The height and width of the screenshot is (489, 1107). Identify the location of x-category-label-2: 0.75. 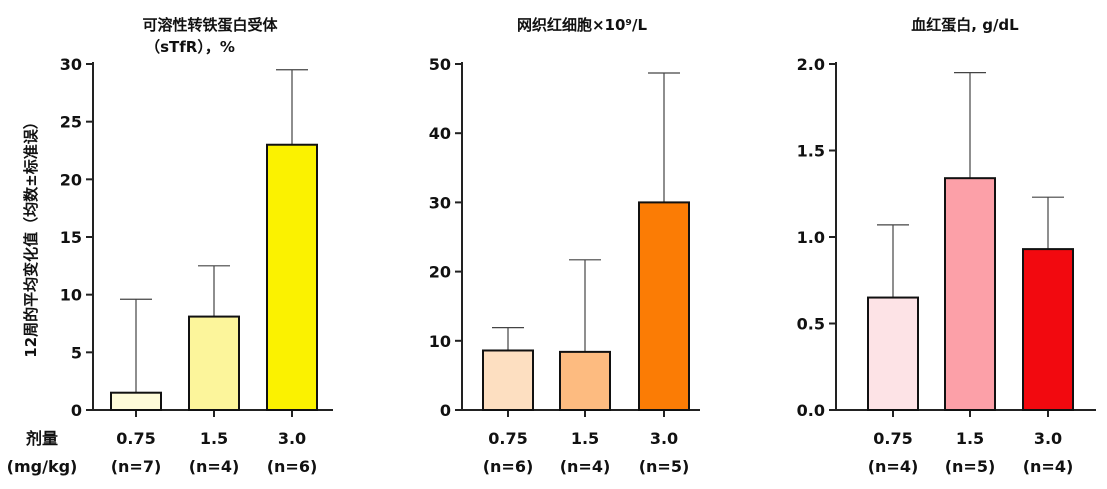
(507, 438).